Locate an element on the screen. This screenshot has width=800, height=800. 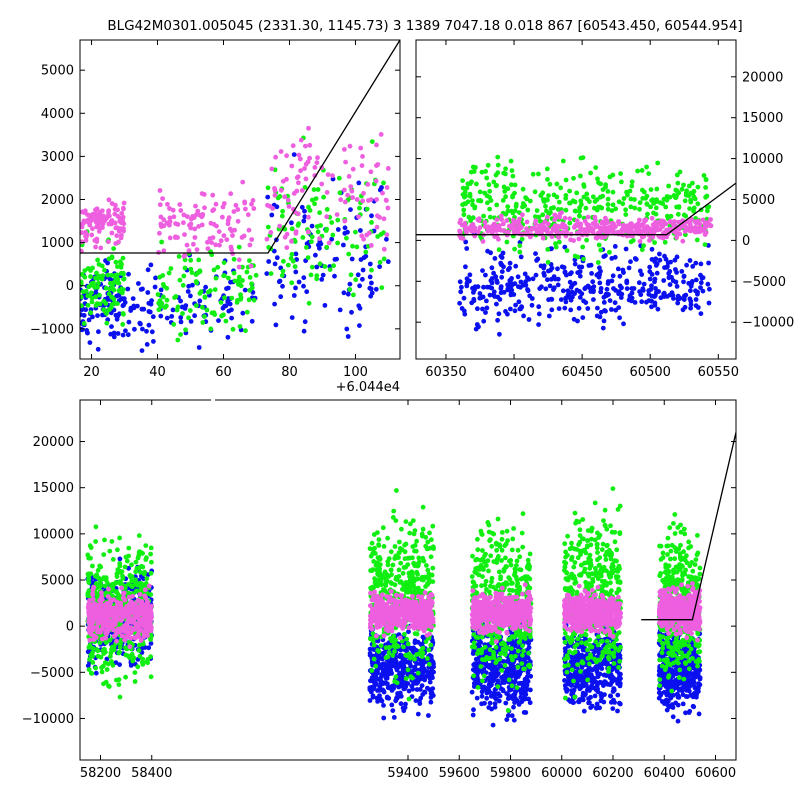
y-tick-label: 3000 is located at coordinates (57, 157).